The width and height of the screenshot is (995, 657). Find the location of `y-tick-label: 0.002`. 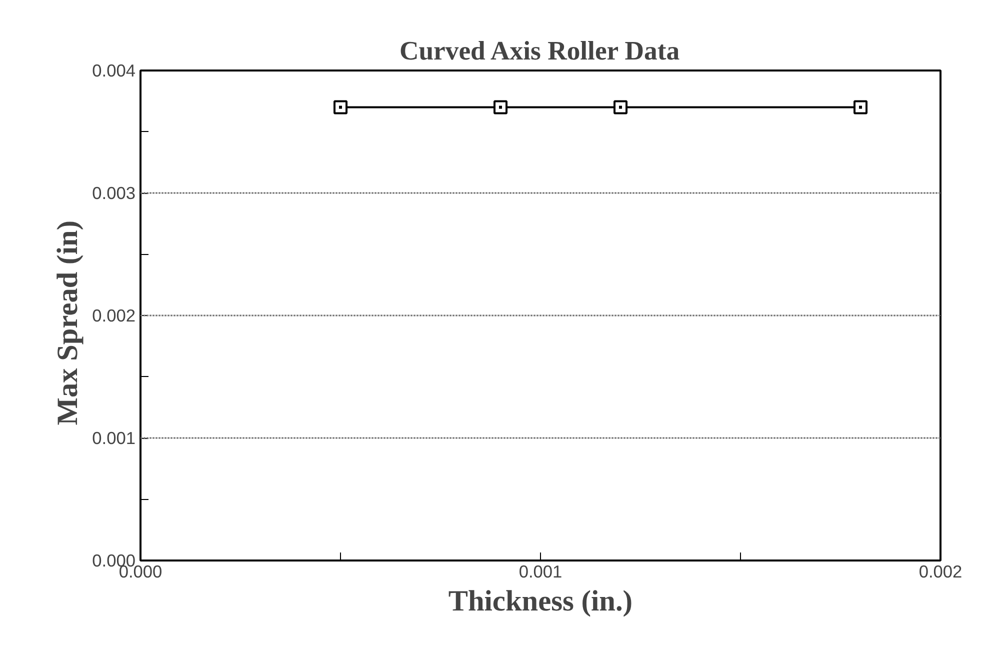

y-tick-label: 0.002 is located at coordinates (114, 316).